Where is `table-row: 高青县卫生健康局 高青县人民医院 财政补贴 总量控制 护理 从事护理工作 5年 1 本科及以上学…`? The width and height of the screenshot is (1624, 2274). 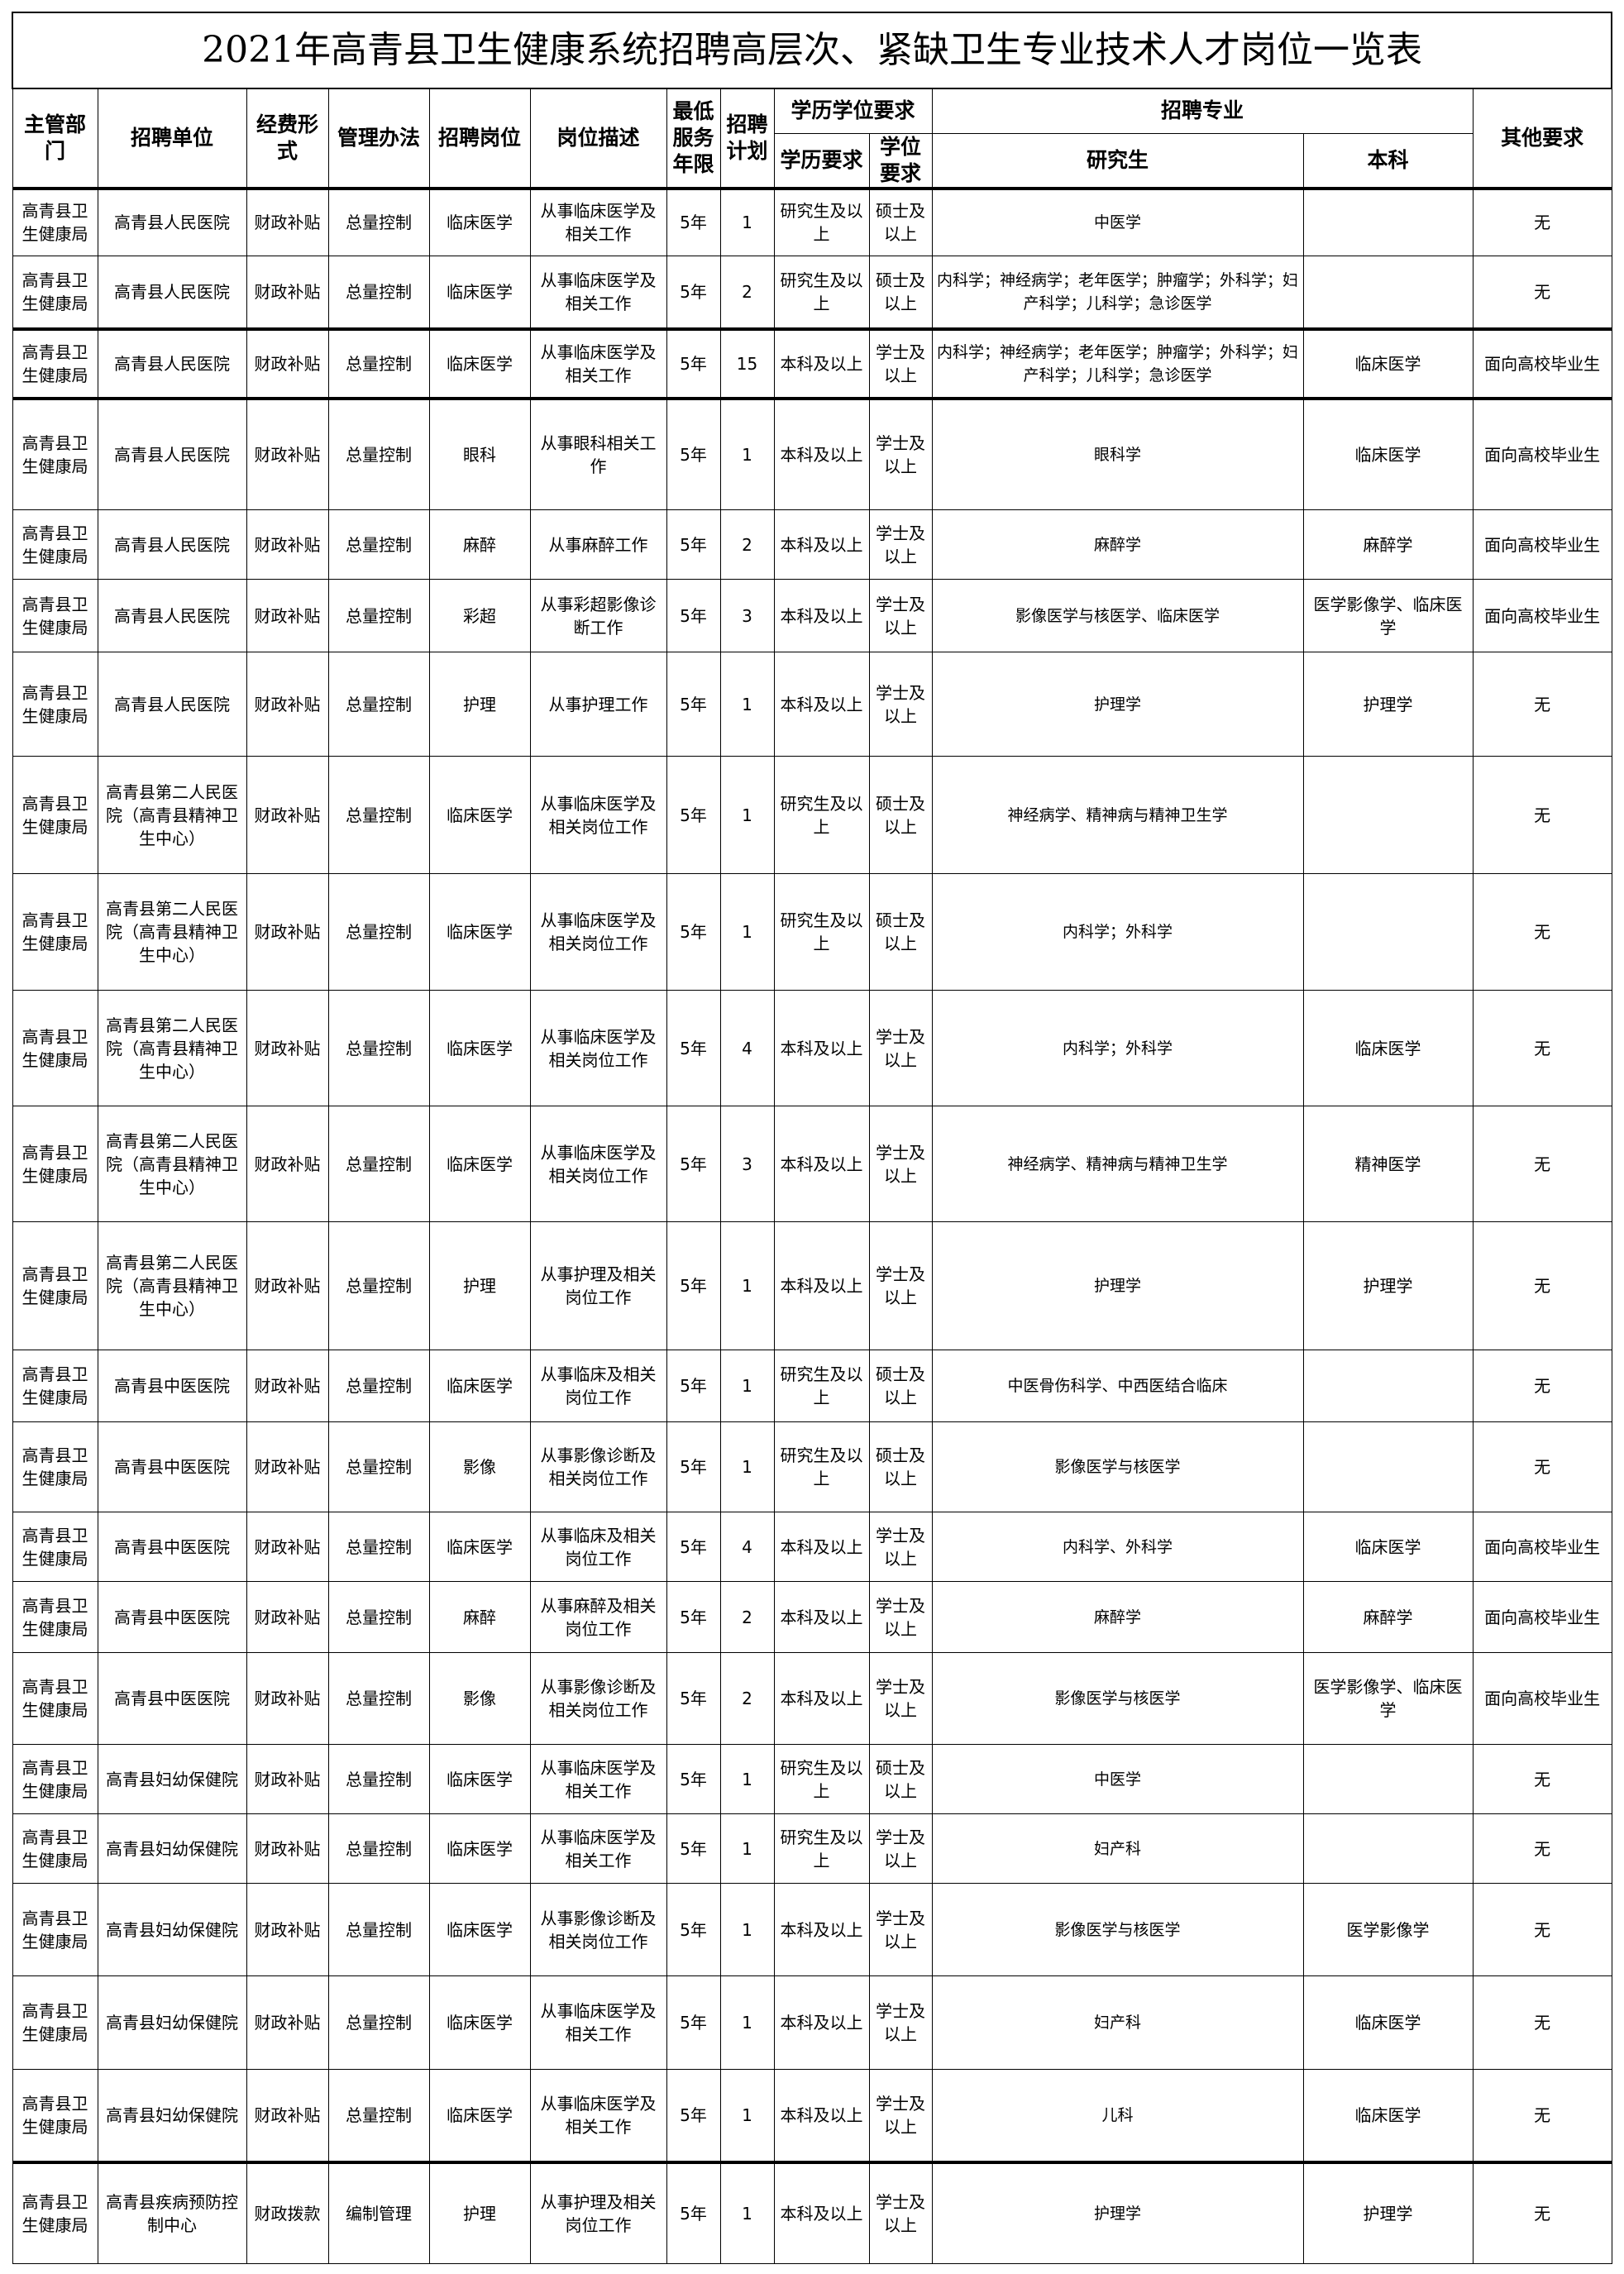 table-row: 高青县卫生健康局 高青县人民医院 财政补贴 总量控制 护理 从事护理工作 5年 1 本科及以上学… is located at coordinates (812, 705).